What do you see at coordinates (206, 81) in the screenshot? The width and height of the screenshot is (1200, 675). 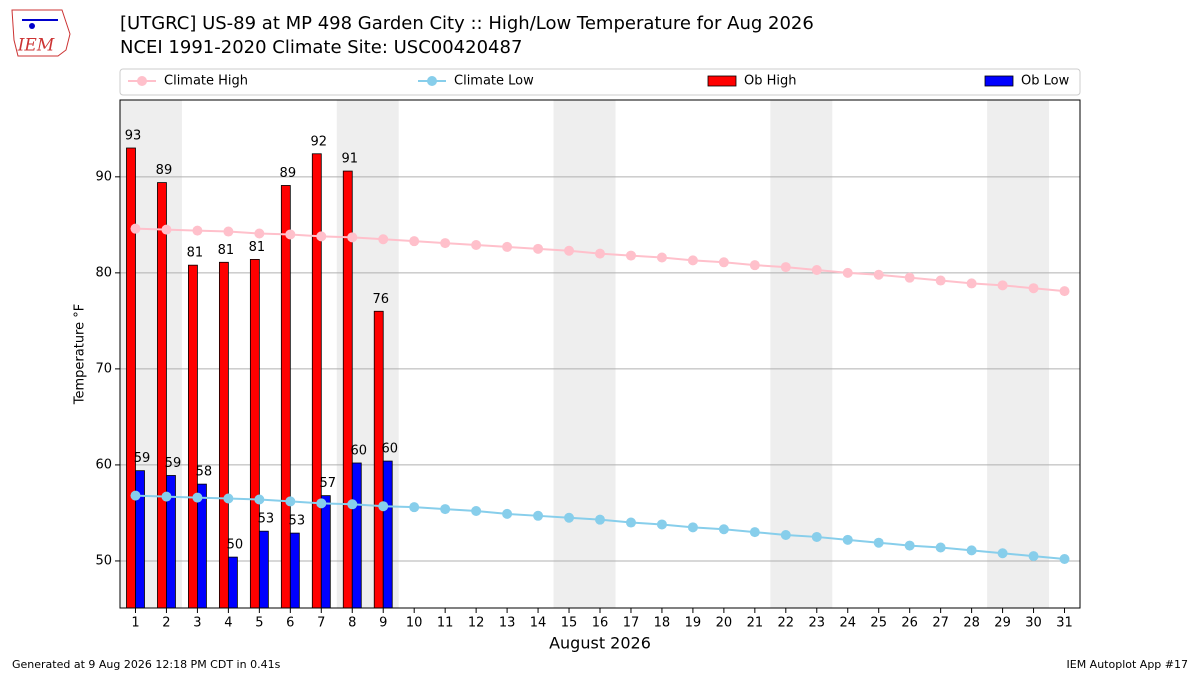 I see `legend-label: Climate High` at bounding box center [206, 81].